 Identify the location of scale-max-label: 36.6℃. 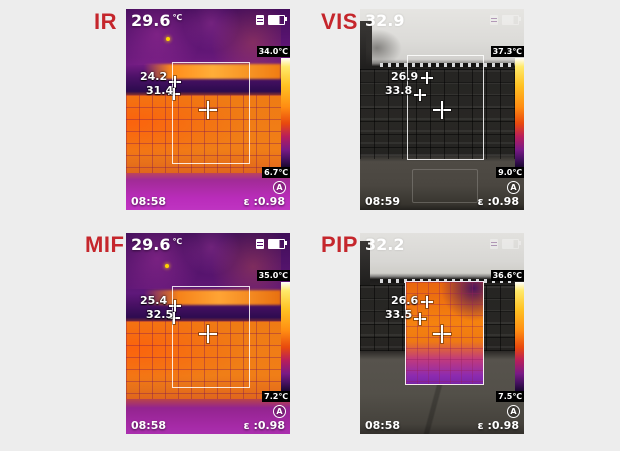
(507, 275).